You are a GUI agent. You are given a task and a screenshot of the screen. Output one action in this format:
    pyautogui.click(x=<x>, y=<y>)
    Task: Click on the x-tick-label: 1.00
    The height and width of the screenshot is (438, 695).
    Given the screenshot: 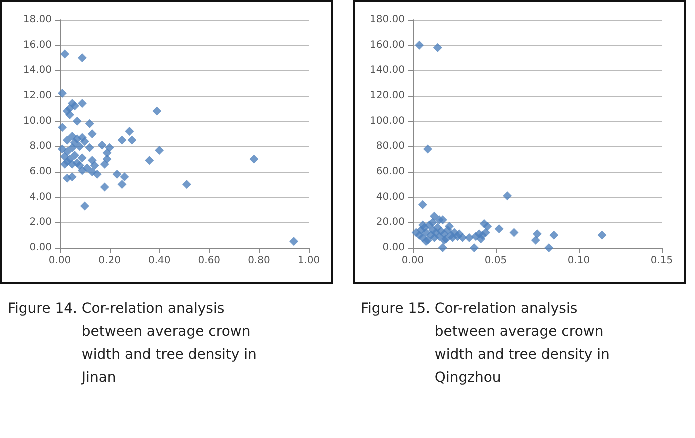 What is the action you would take?
    pyautogui.click(x=309, y=261)
    